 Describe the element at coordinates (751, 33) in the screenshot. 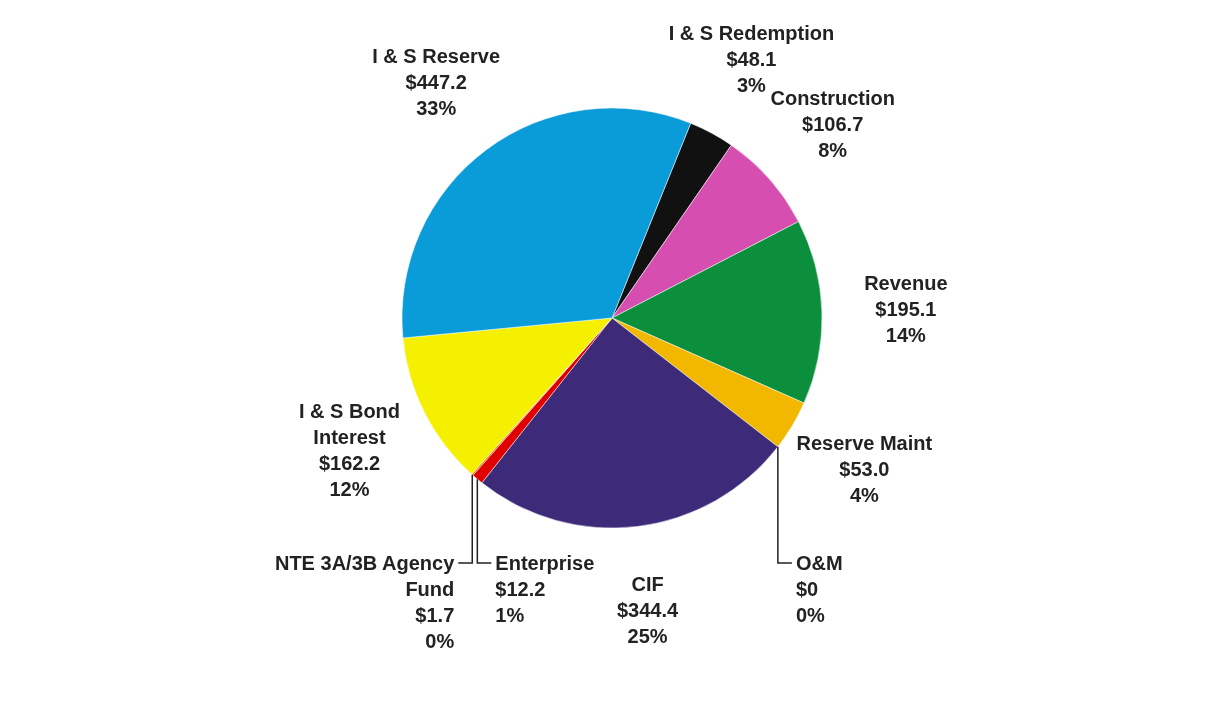

I see `slice-label: I & S Redemption` at that location.